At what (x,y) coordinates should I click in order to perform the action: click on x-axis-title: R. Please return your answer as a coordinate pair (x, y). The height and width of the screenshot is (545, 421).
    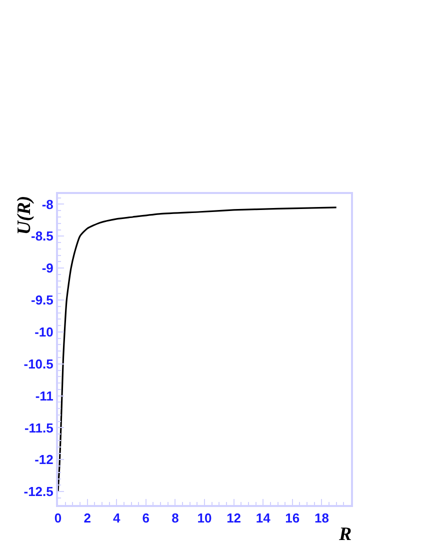
    Looking at the image, I should click on (345, 534).